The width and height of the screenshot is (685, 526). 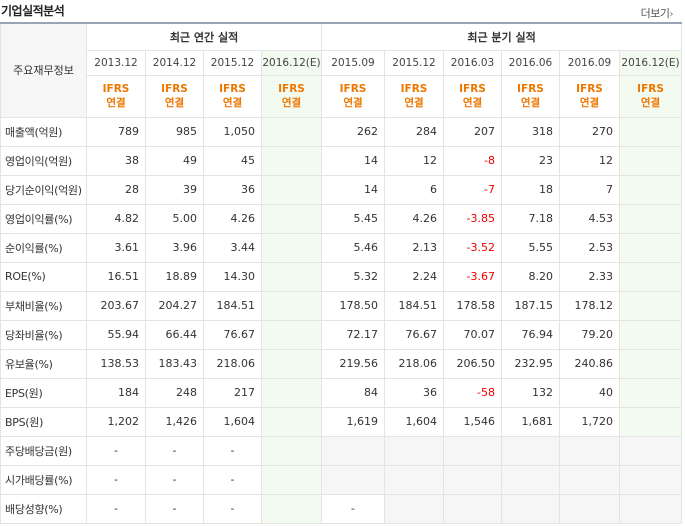 I want to click on quarter-value-cell: 2.53, so click(x=590, y=247).